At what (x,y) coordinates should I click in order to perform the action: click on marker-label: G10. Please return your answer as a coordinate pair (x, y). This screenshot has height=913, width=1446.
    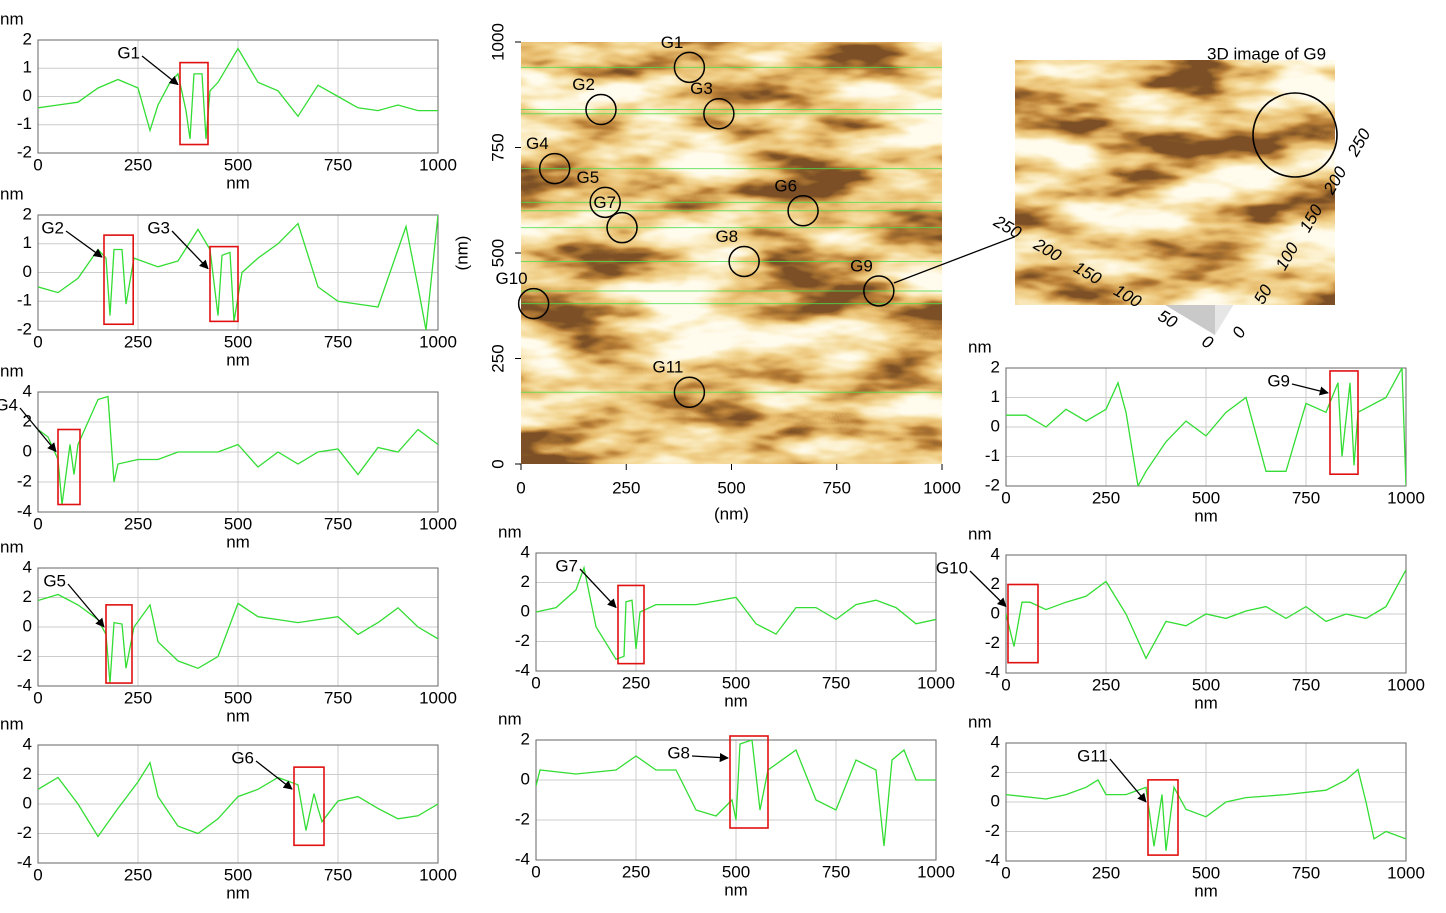
    Looking at the image, I should click on (511, 278).